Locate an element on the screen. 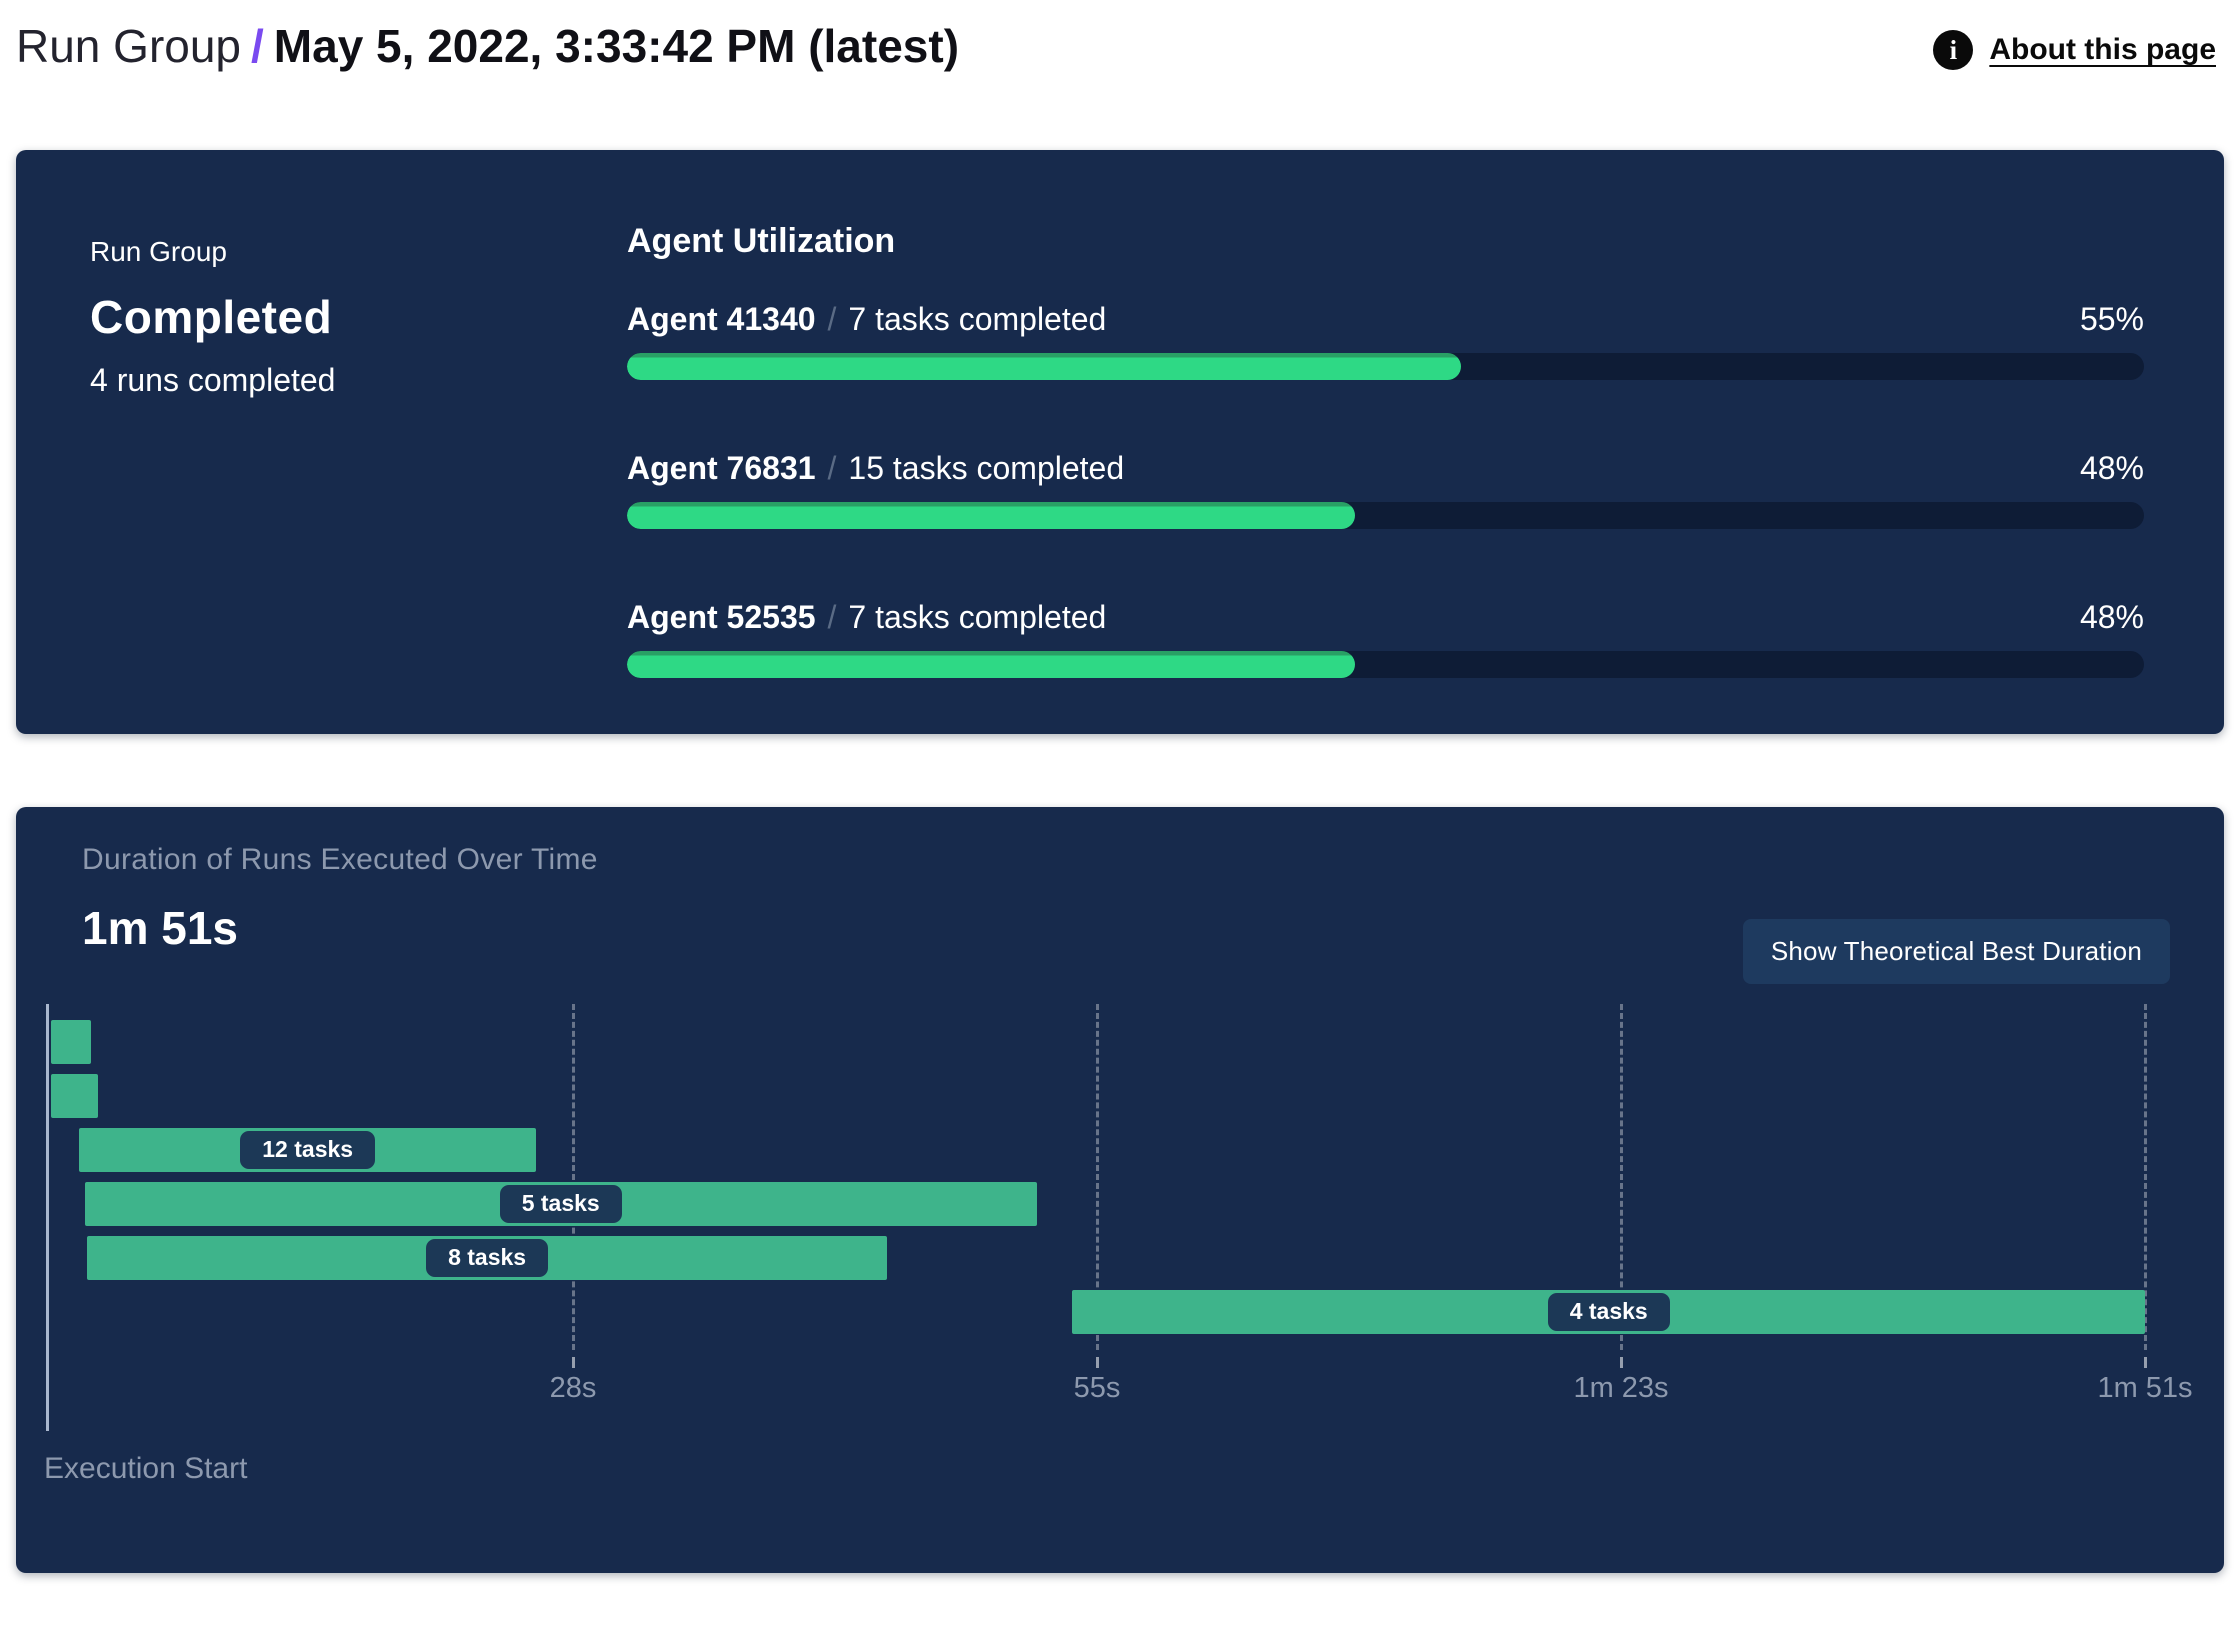 This screenshot has width=2240, height=1626. task-count-pill: 8 tasks is located at coordinates (487, 1258).